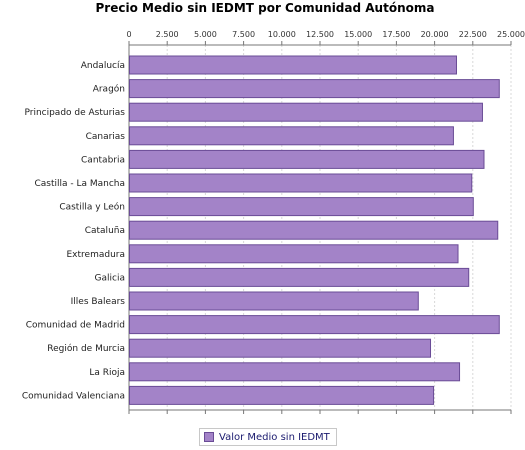 This screenshot has height=450, width=525. I want to click on category-label: Castilla - La Mancha, so click(79, 184).